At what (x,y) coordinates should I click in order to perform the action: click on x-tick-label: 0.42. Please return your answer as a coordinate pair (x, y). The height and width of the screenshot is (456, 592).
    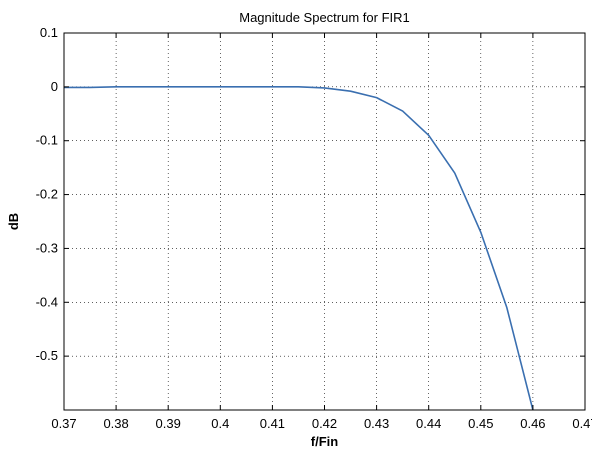
    Looking at the image, I should click on (324, 423).